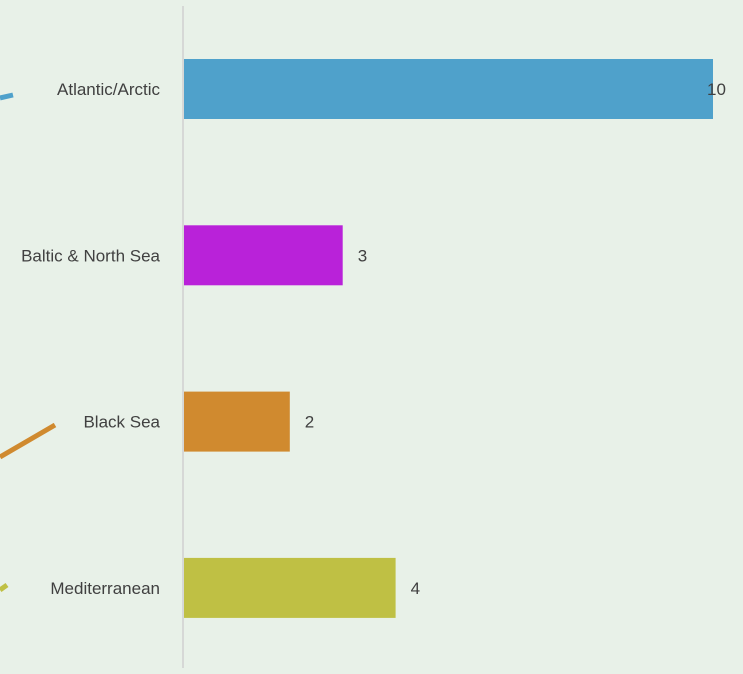 The image size is (743, 674). What do you see at coordinates (121, 422) in the screenshot?
I see `category-label-2: Black Sea` at bounding box center [121, 422].